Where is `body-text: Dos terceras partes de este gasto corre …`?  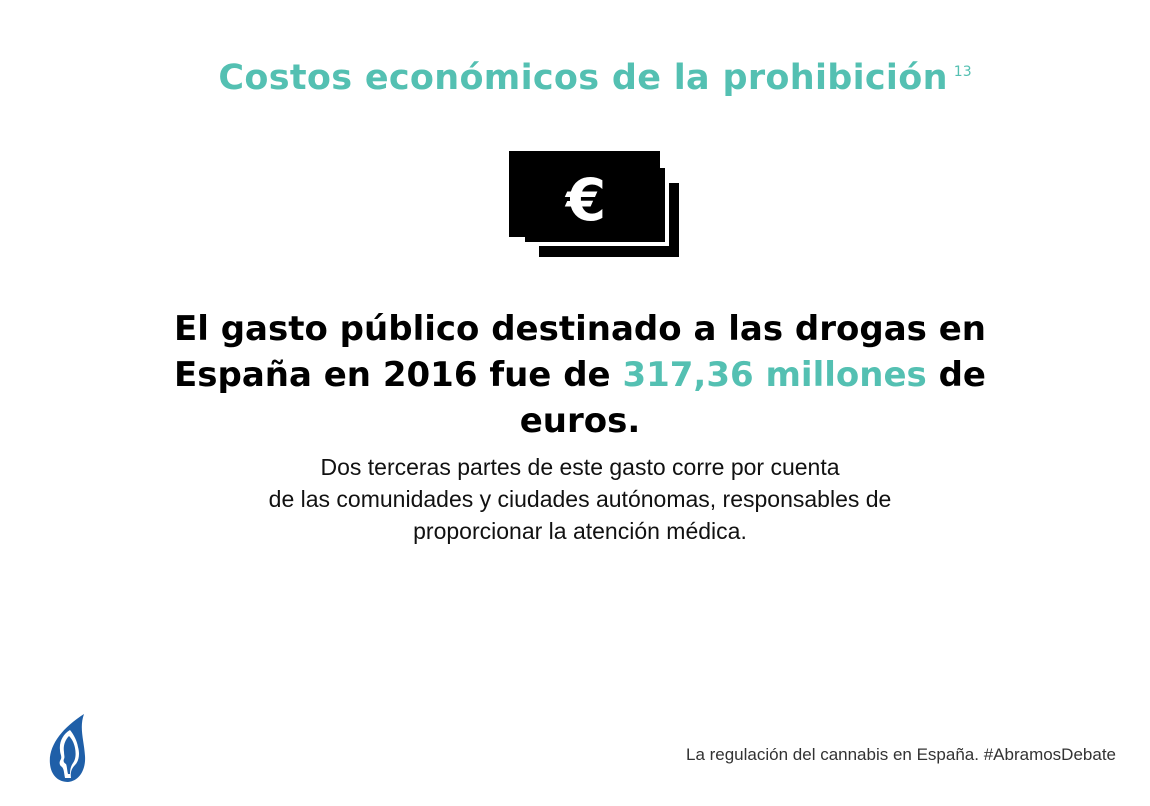 body-text: Dos terceras partes de este gasto corre … is located at coordinates (580, 499).